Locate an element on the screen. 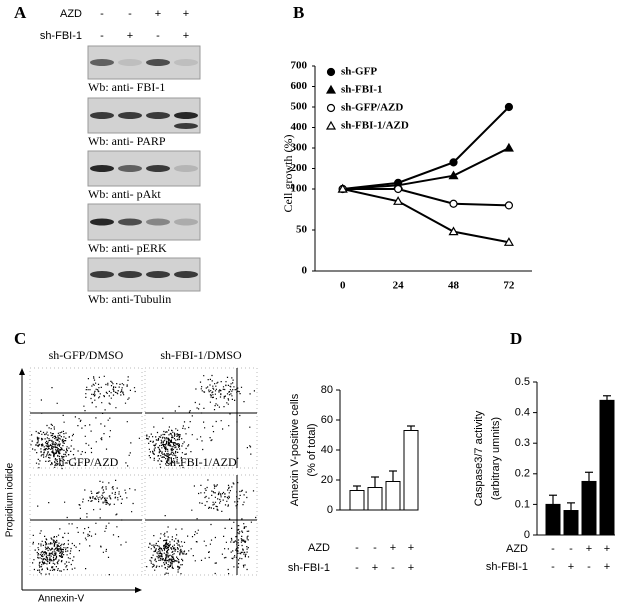  y-tick-label: 500 is located at coordinates (299, 107).